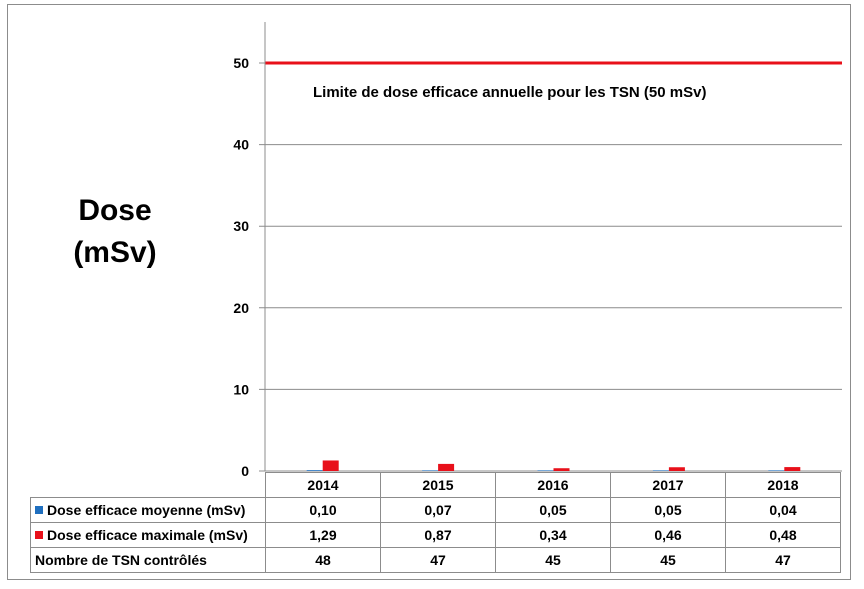 This screenshot has width=864, height=589. I want to click on table-row-count: Nombre de TSN contrôlés 48 47 45 45 47, so click(435, 560).